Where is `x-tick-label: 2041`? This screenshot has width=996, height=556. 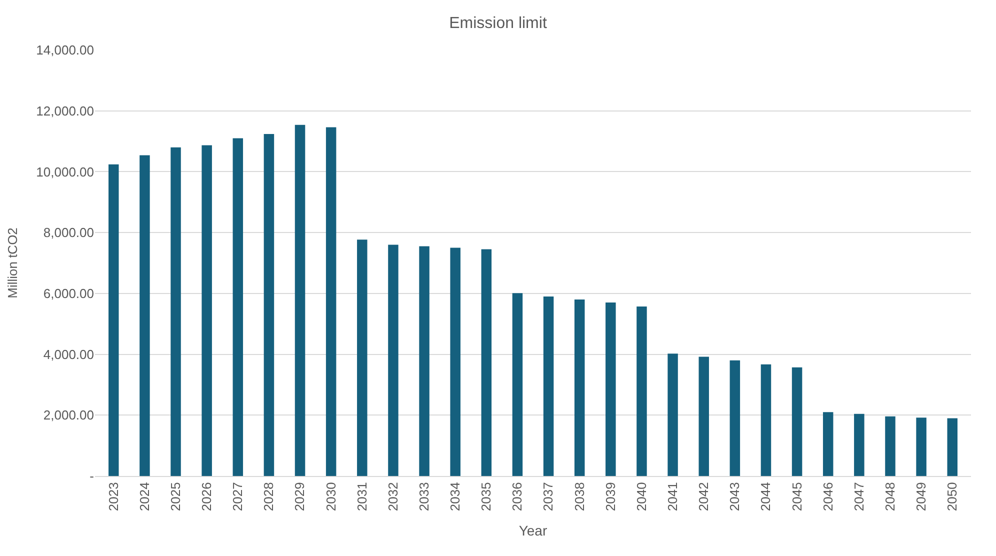
x-tick-label: 2041 is located at coordinates (672, 497).